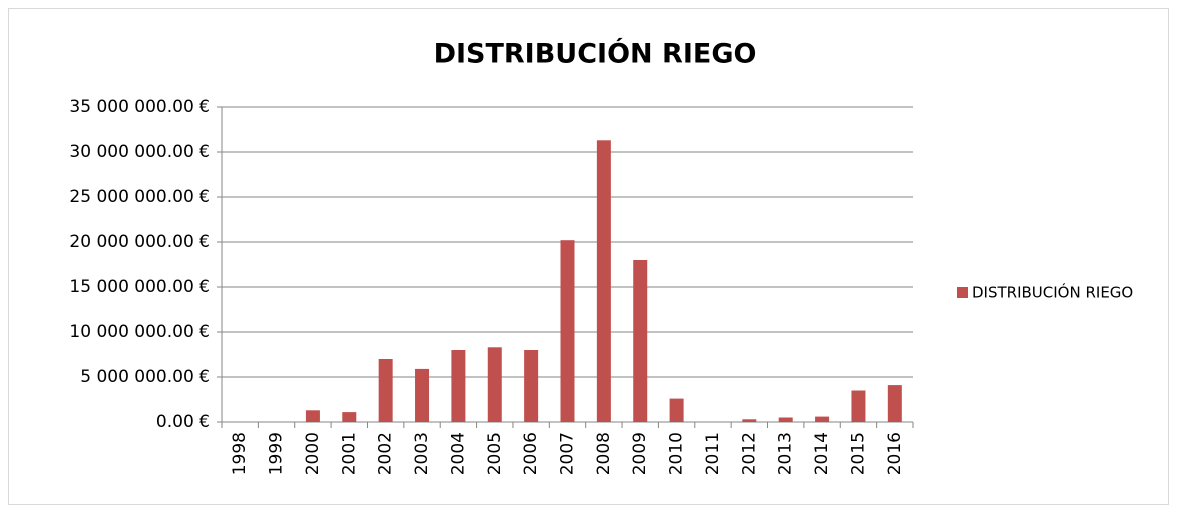 Image resolution: width=1177 pixels, height=506 pixels. Describe the element at coordinates (962, 292) in the screenshot. I see `legend-swatch` at that location.